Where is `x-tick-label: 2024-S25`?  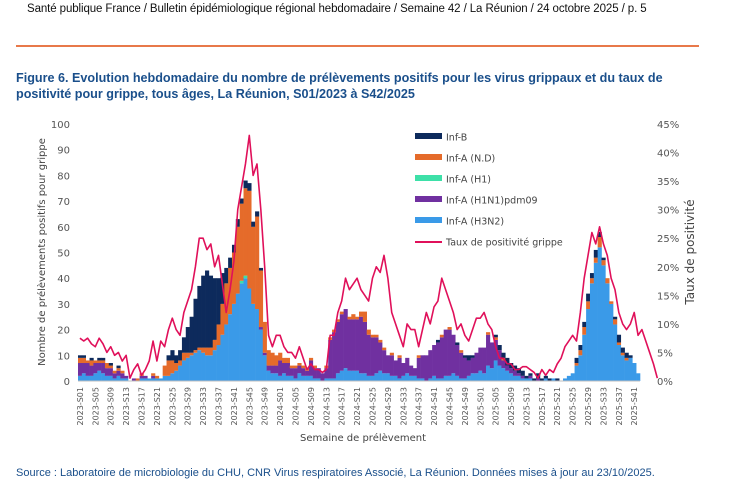 x-tick-label: 2024-S25 is located at coordinates (373, 406).